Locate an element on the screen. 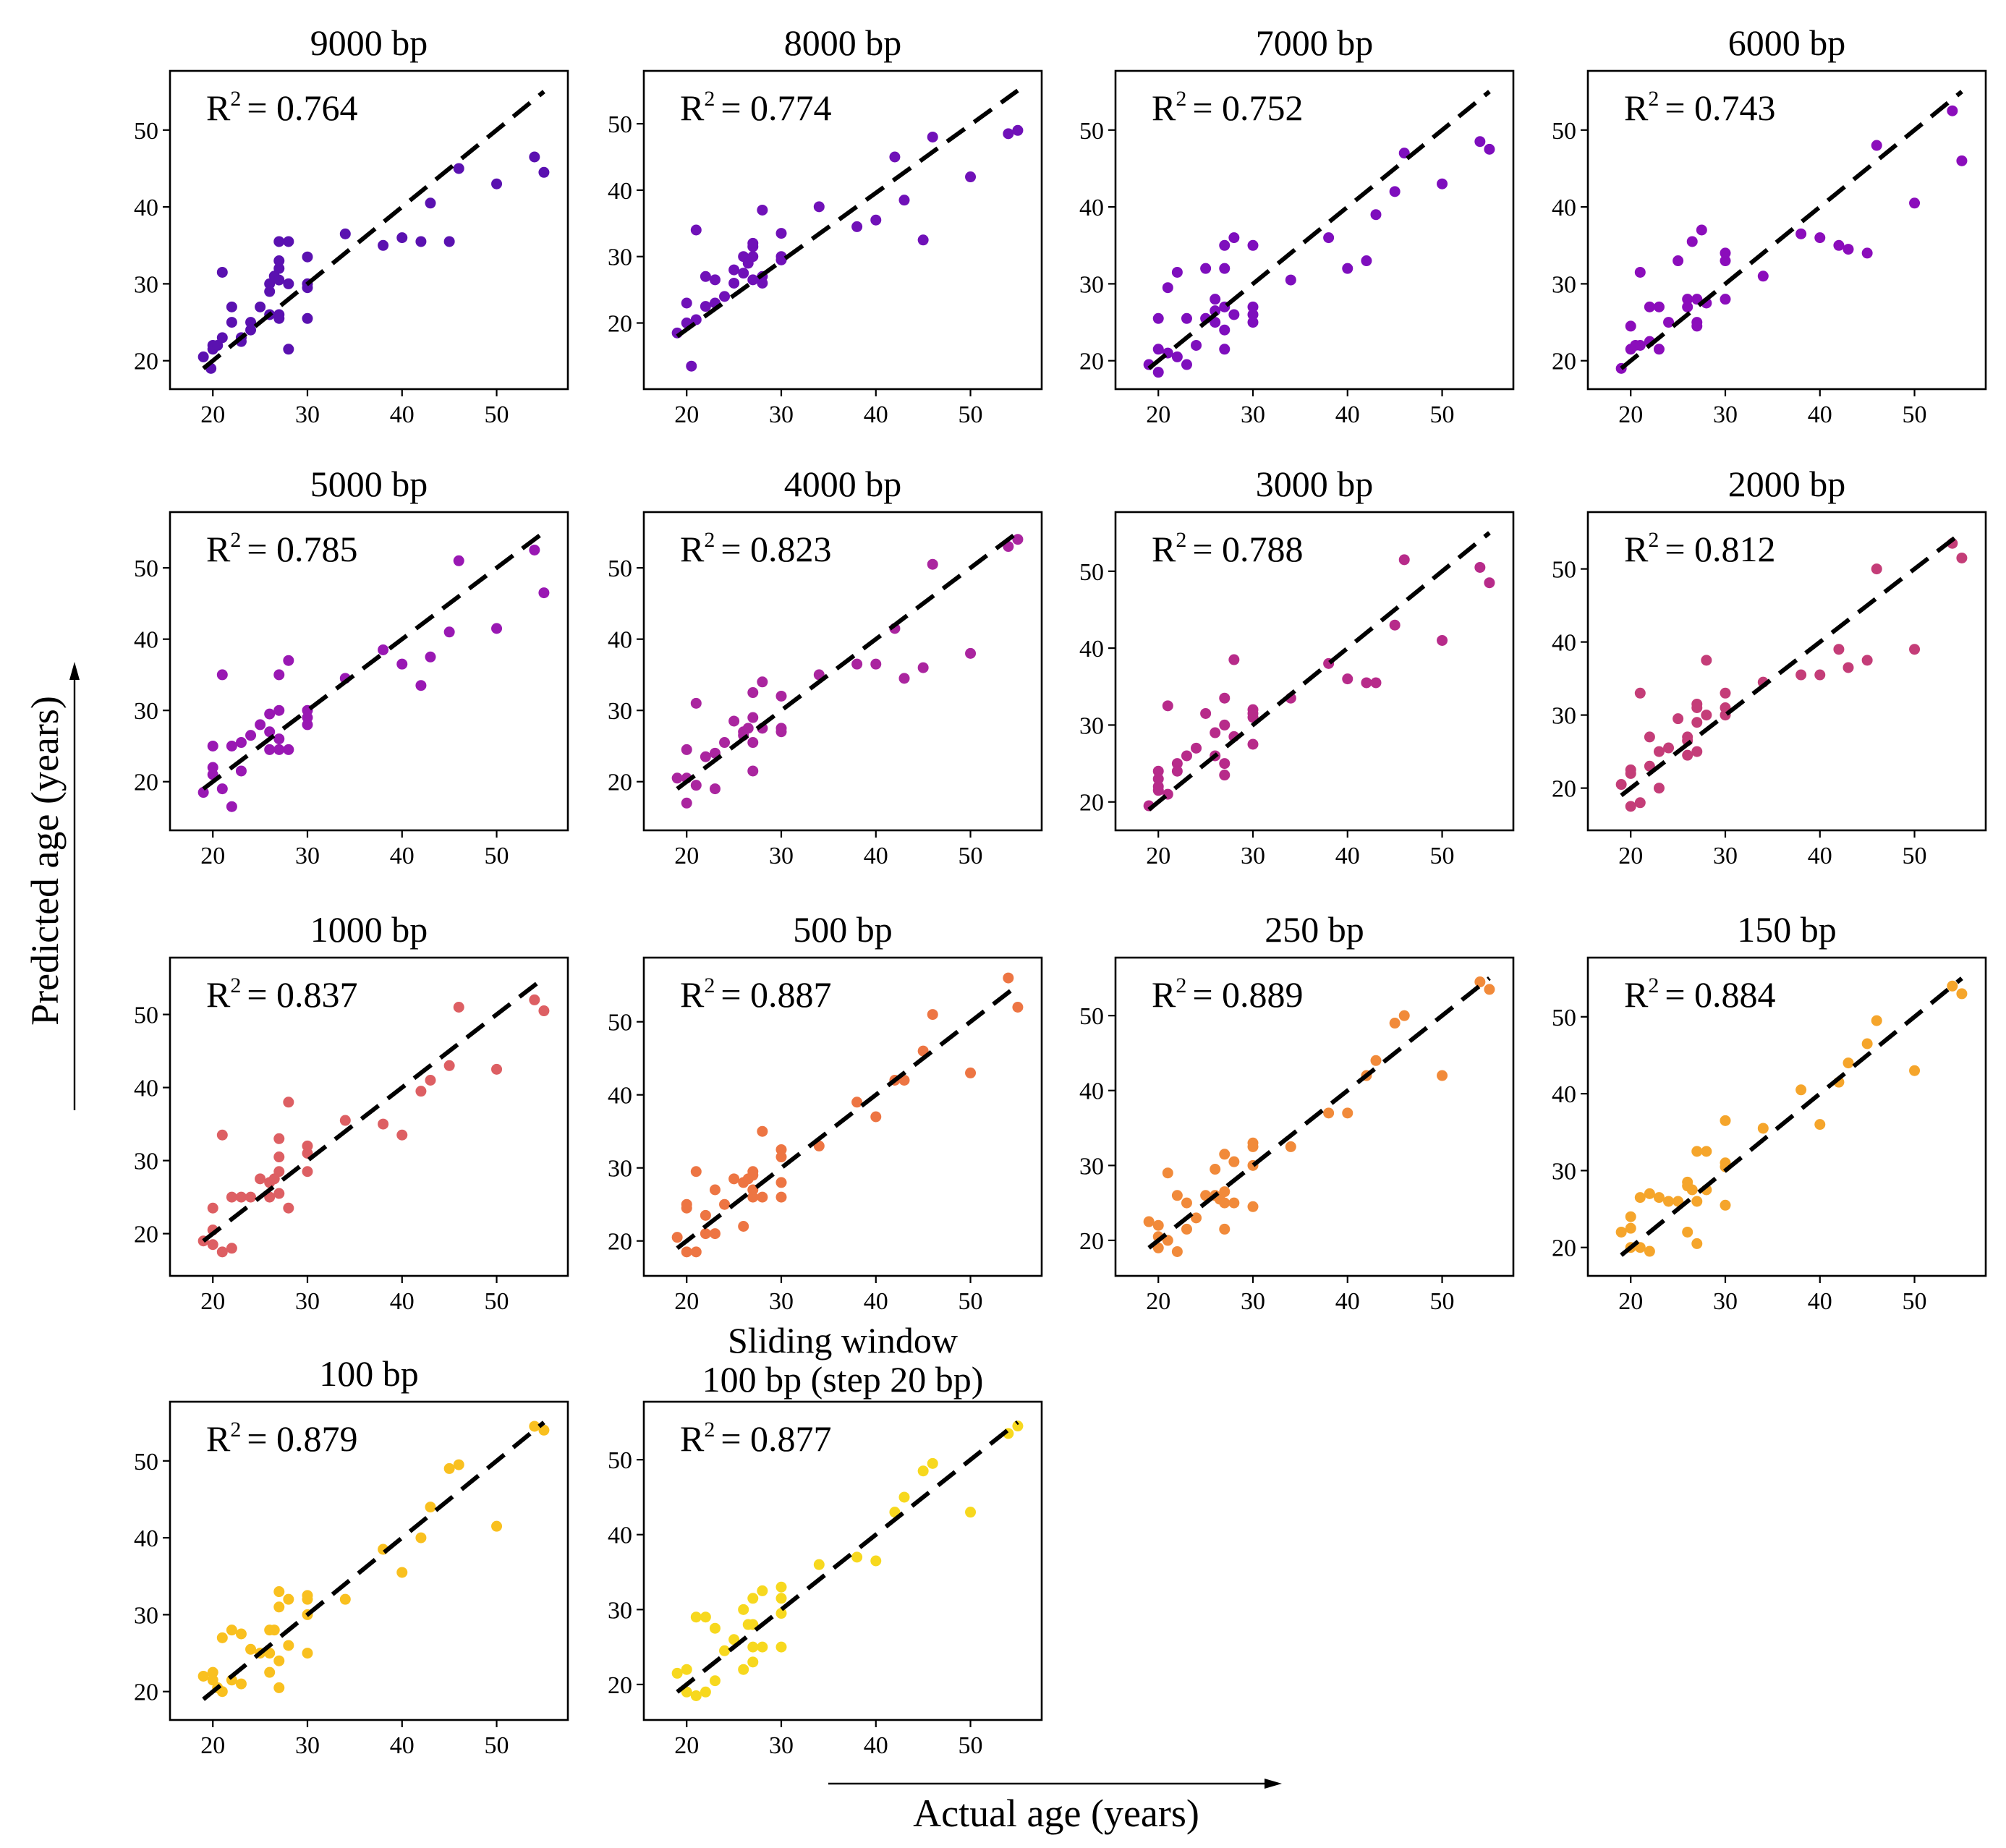 The height and width of the screenshot is (1848, 2006). r-squared-label: R2 = 0.879 is located at coordinates (282, 1438).